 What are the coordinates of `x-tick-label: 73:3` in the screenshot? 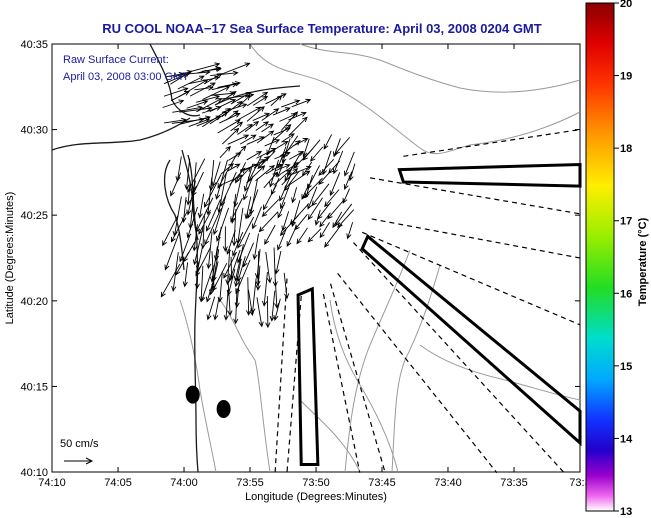 It's located at (579, 483).